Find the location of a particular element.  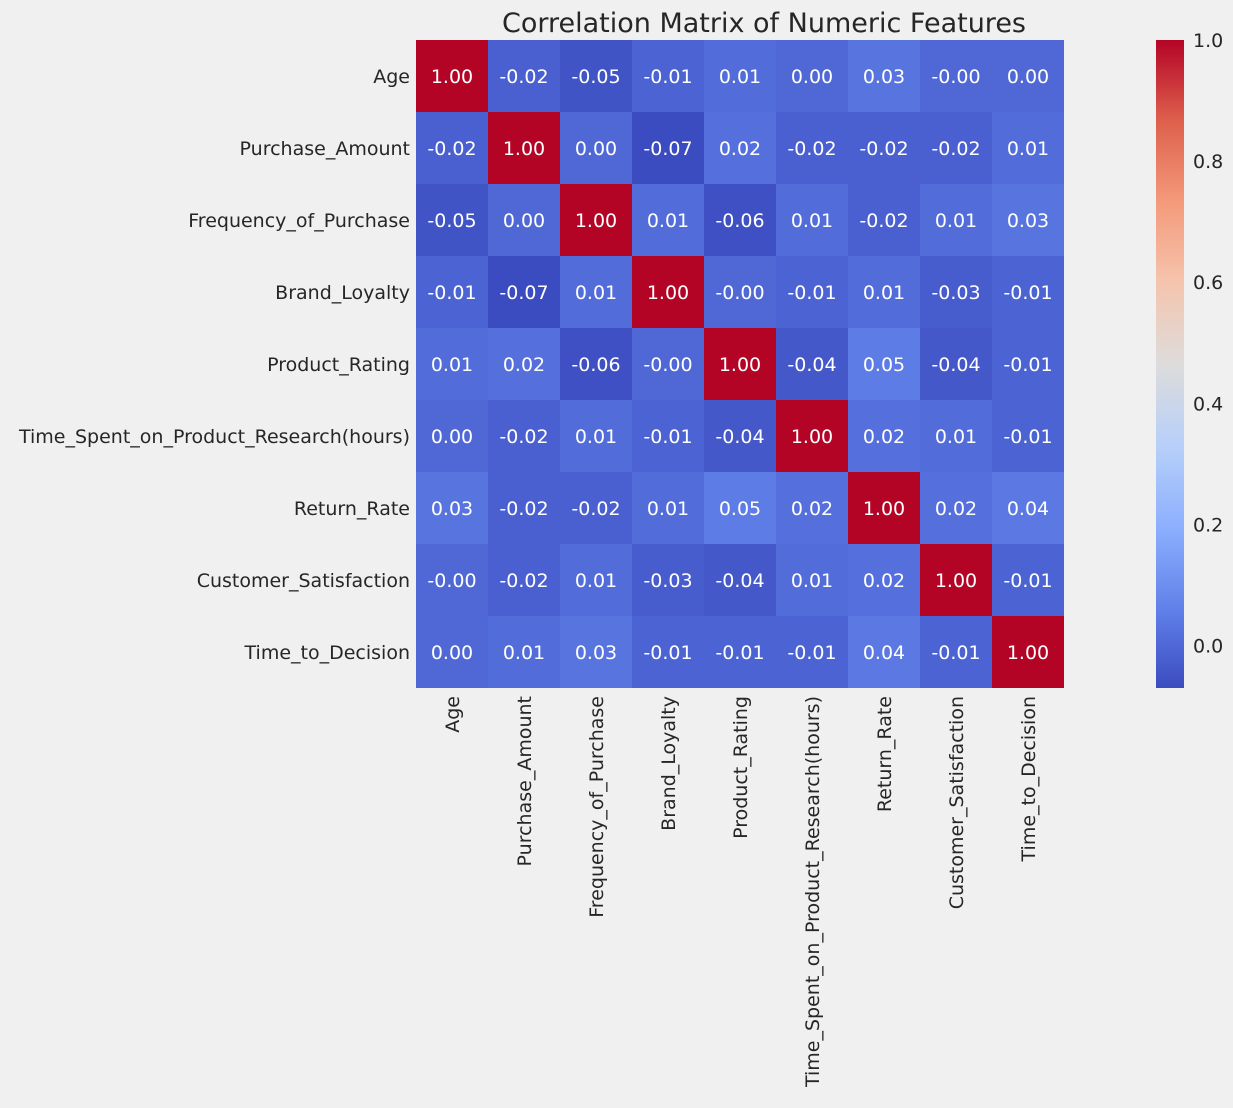

row-label: Age is located at coordinates (391, 77).